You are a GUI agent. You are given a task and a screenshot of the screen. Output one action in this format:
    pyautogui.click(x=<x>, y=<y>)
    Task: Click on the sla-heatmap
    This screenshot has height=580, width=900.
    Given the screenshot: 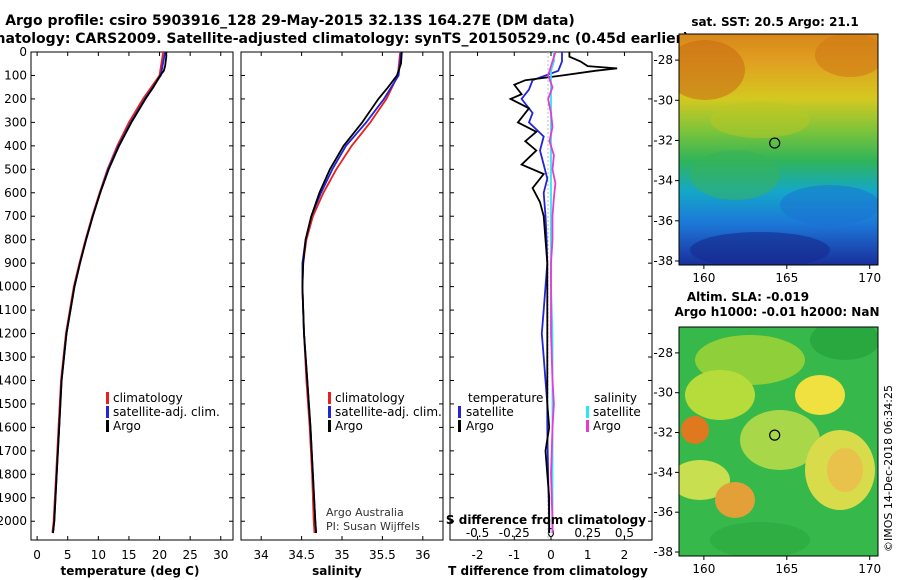 What is the action you would take?
    pyautogui.click(x=778, y=441)
    